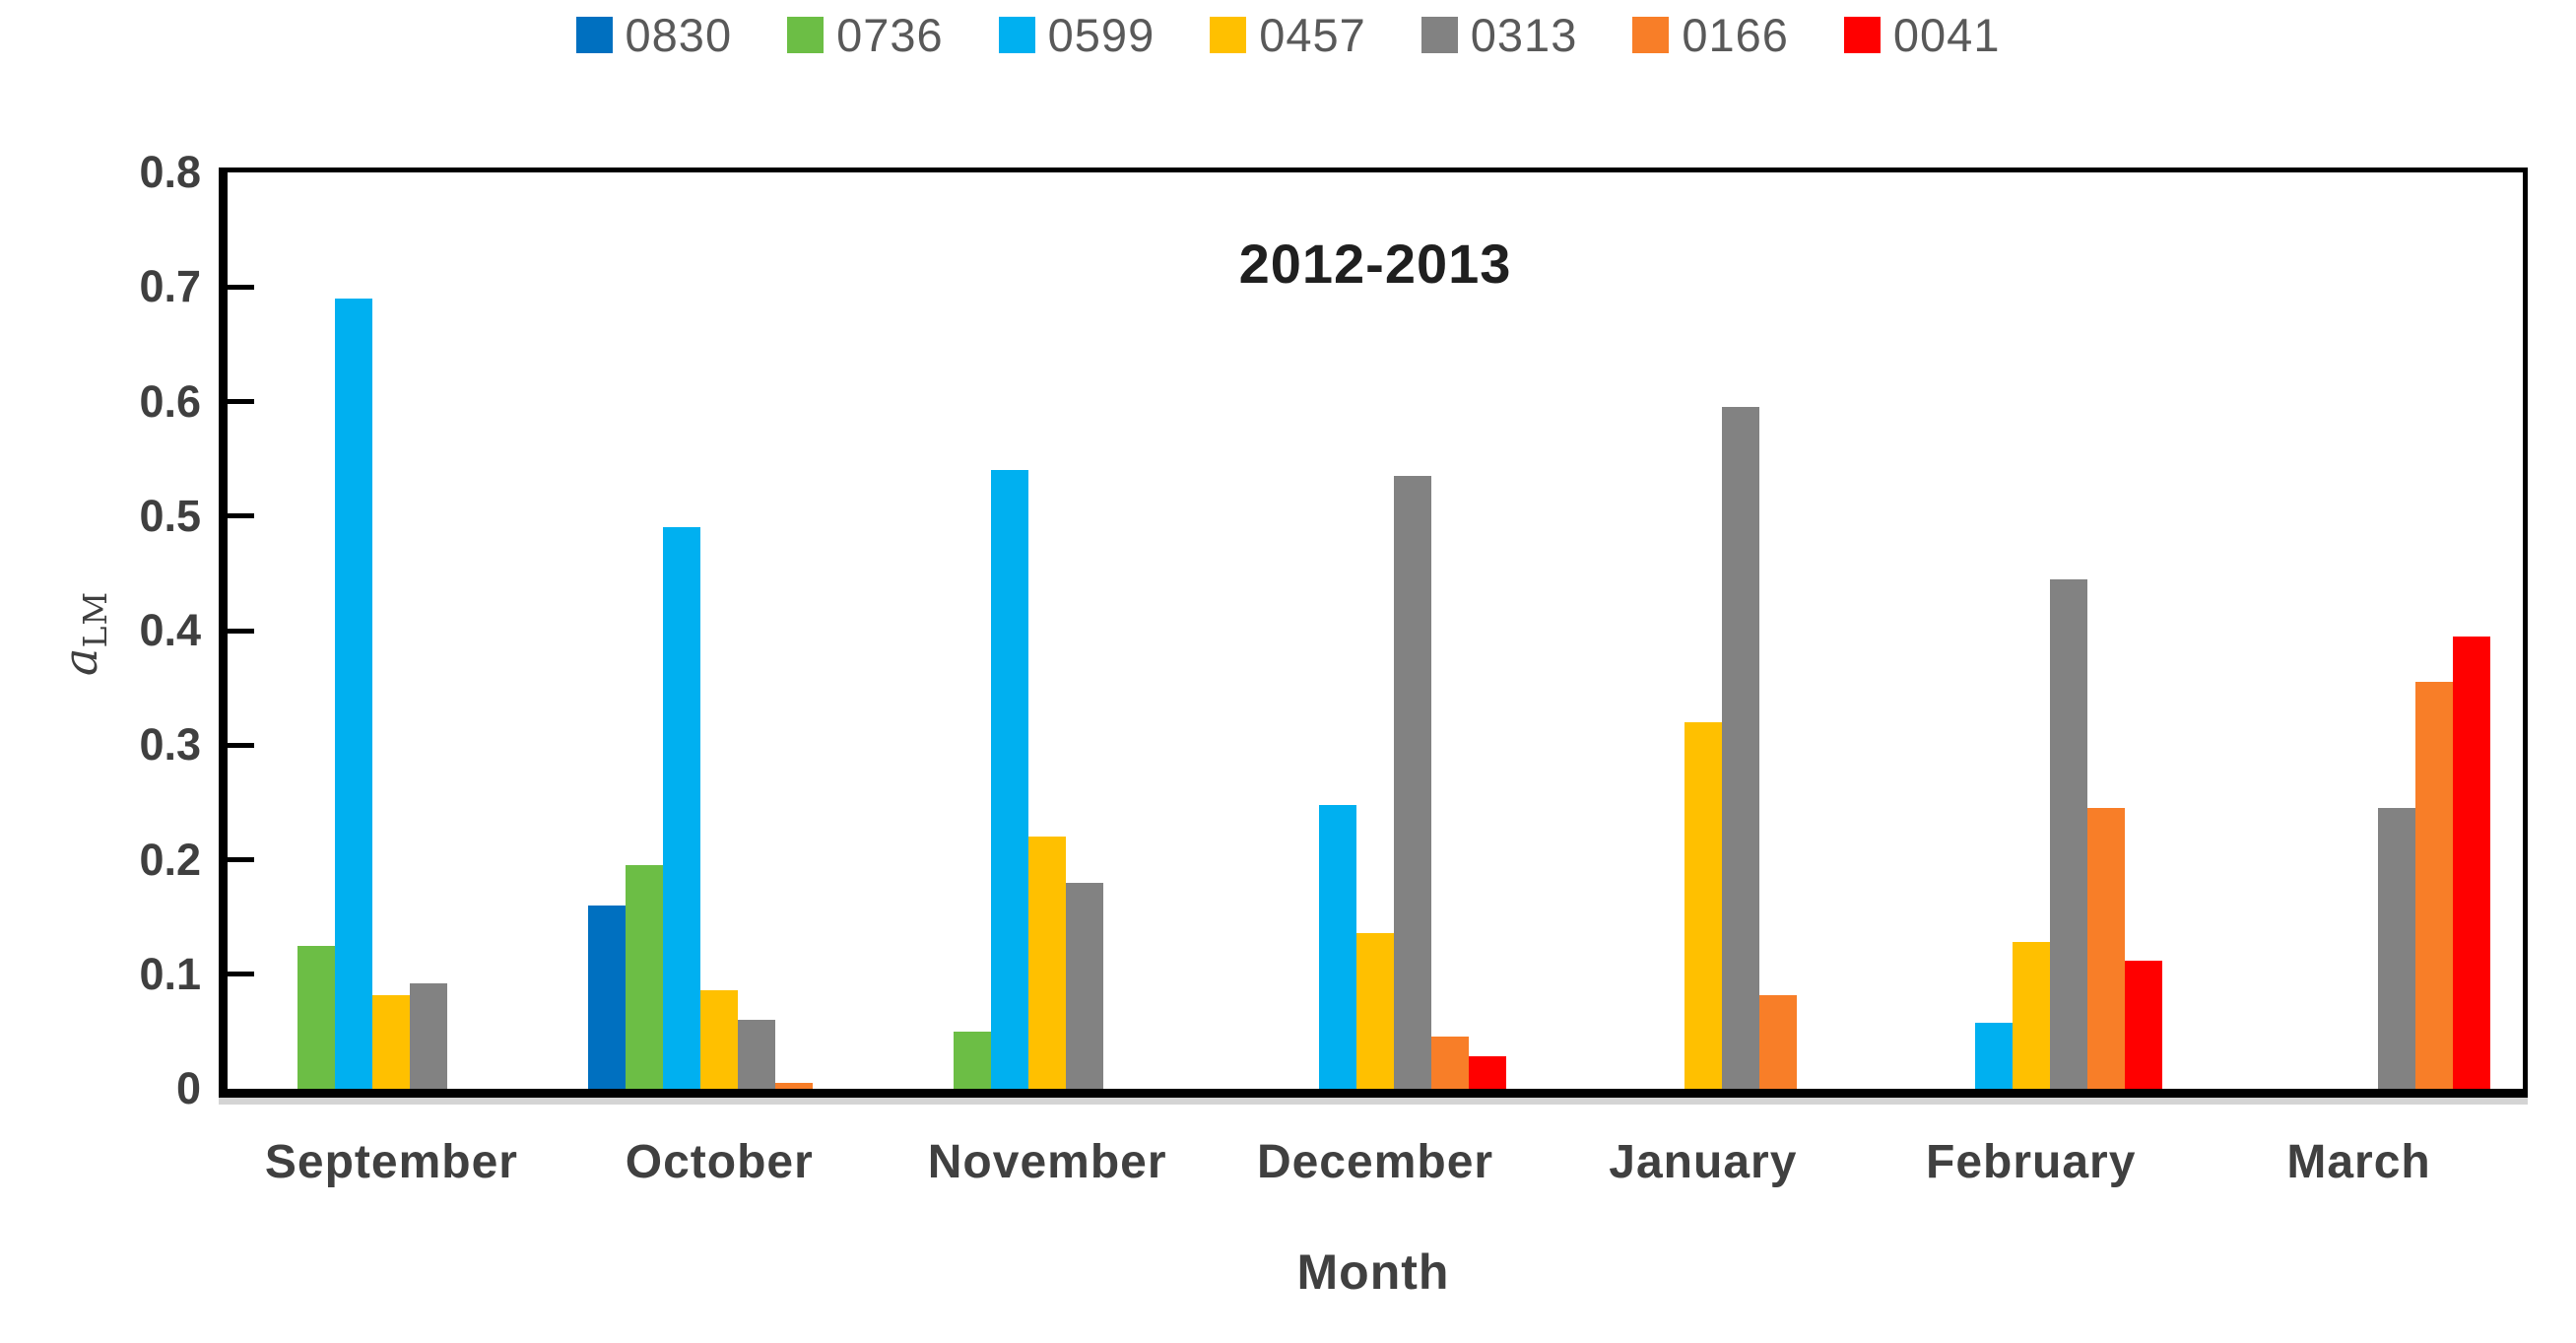 This screenshot has height=1343, width=2576. I want to click on legend-label-0166: 0166, so click(1736, 35).